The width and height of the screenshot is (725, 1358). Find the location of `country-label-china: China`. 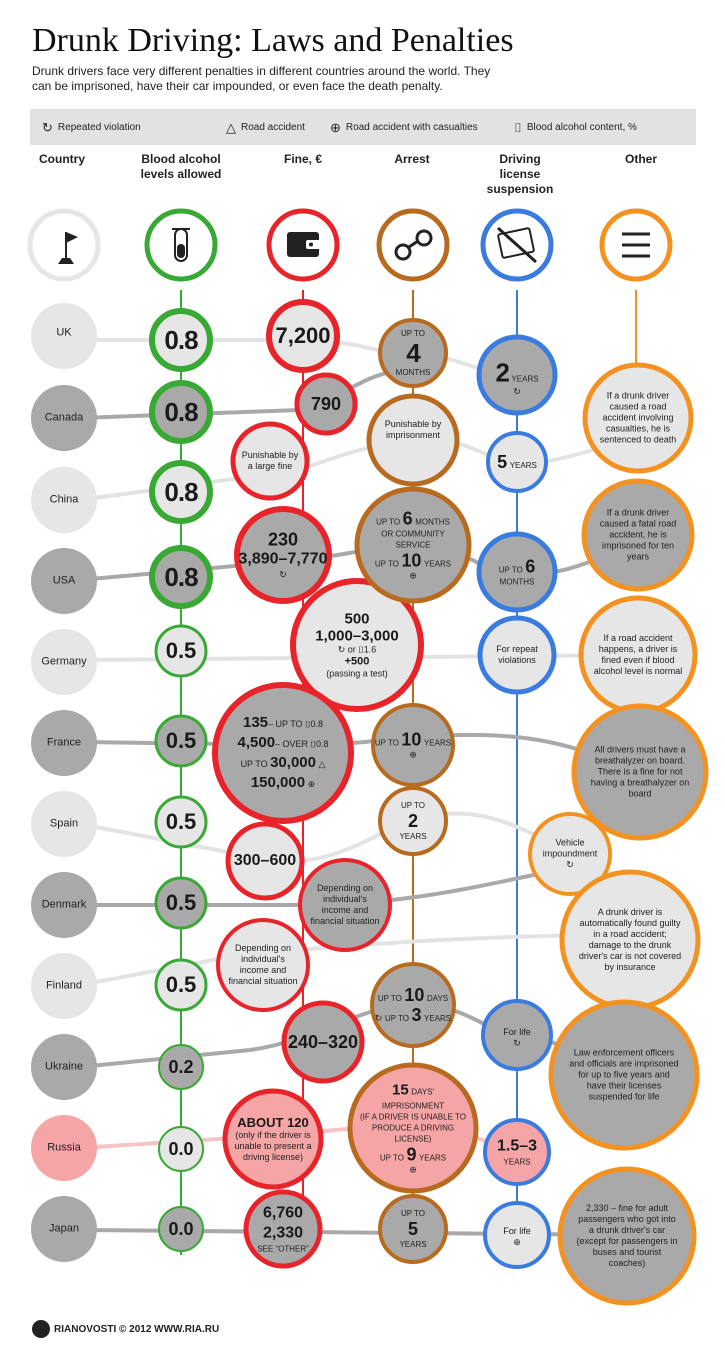

country-label-china: China is located at coordinates (64, 499).